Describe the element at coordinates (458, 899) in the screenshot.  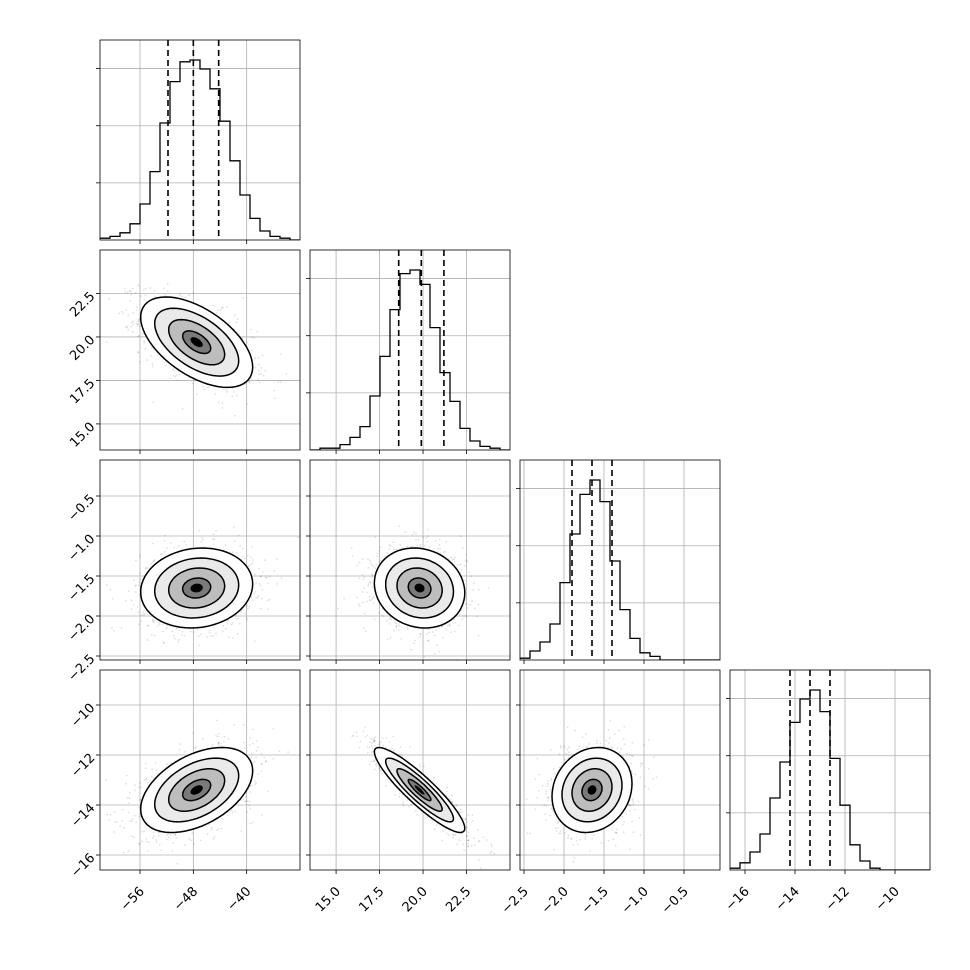
I see `x-tick-label: 22.5` at that location.